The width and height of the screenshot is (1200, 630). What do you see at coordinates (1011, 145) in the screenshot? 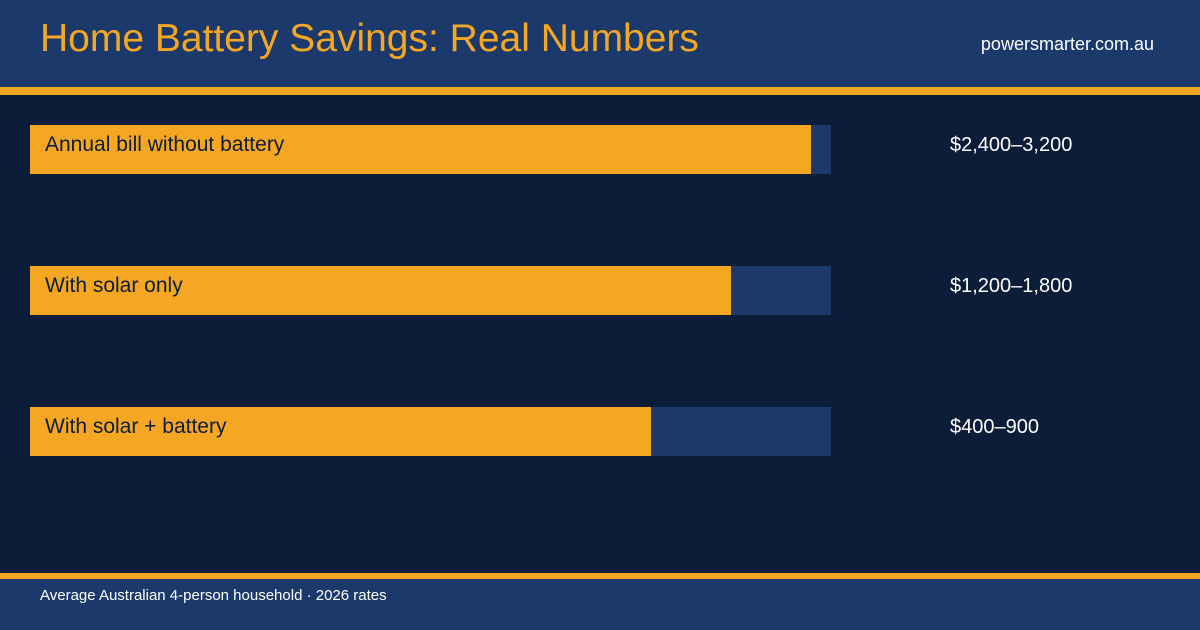
I see `bar-value-label: $2,400–3,200` at bounding box center [1011, 145].